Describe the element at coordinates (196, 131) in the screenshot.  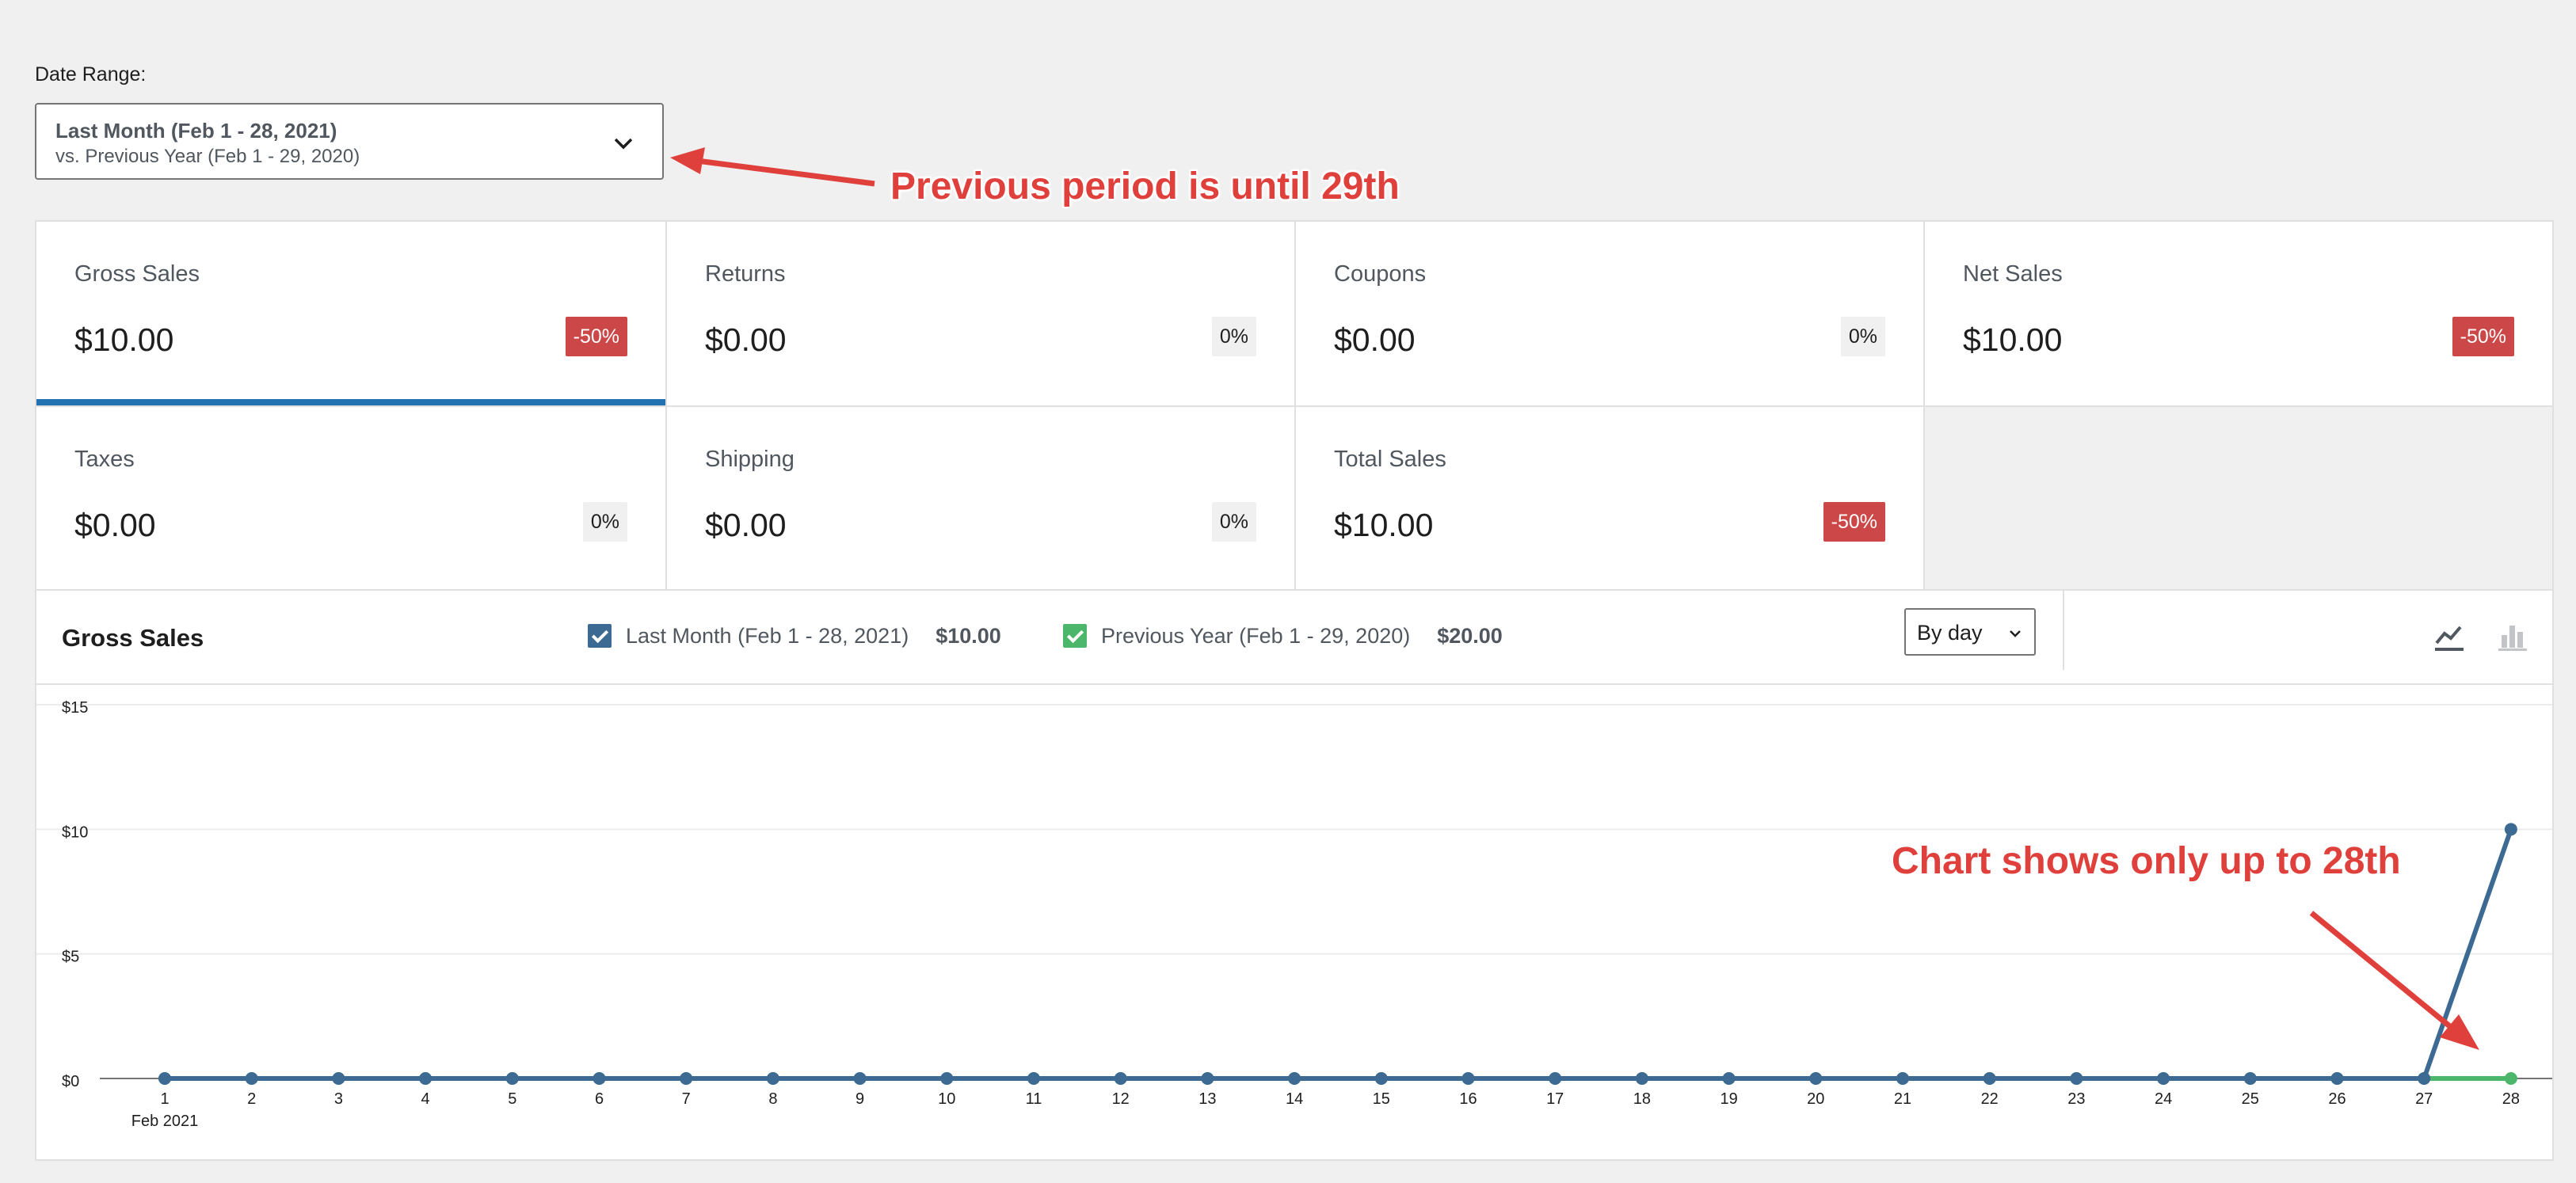
I see `date-range-primary: Last Month (Feb 1 - 28, 2021)` at that location.